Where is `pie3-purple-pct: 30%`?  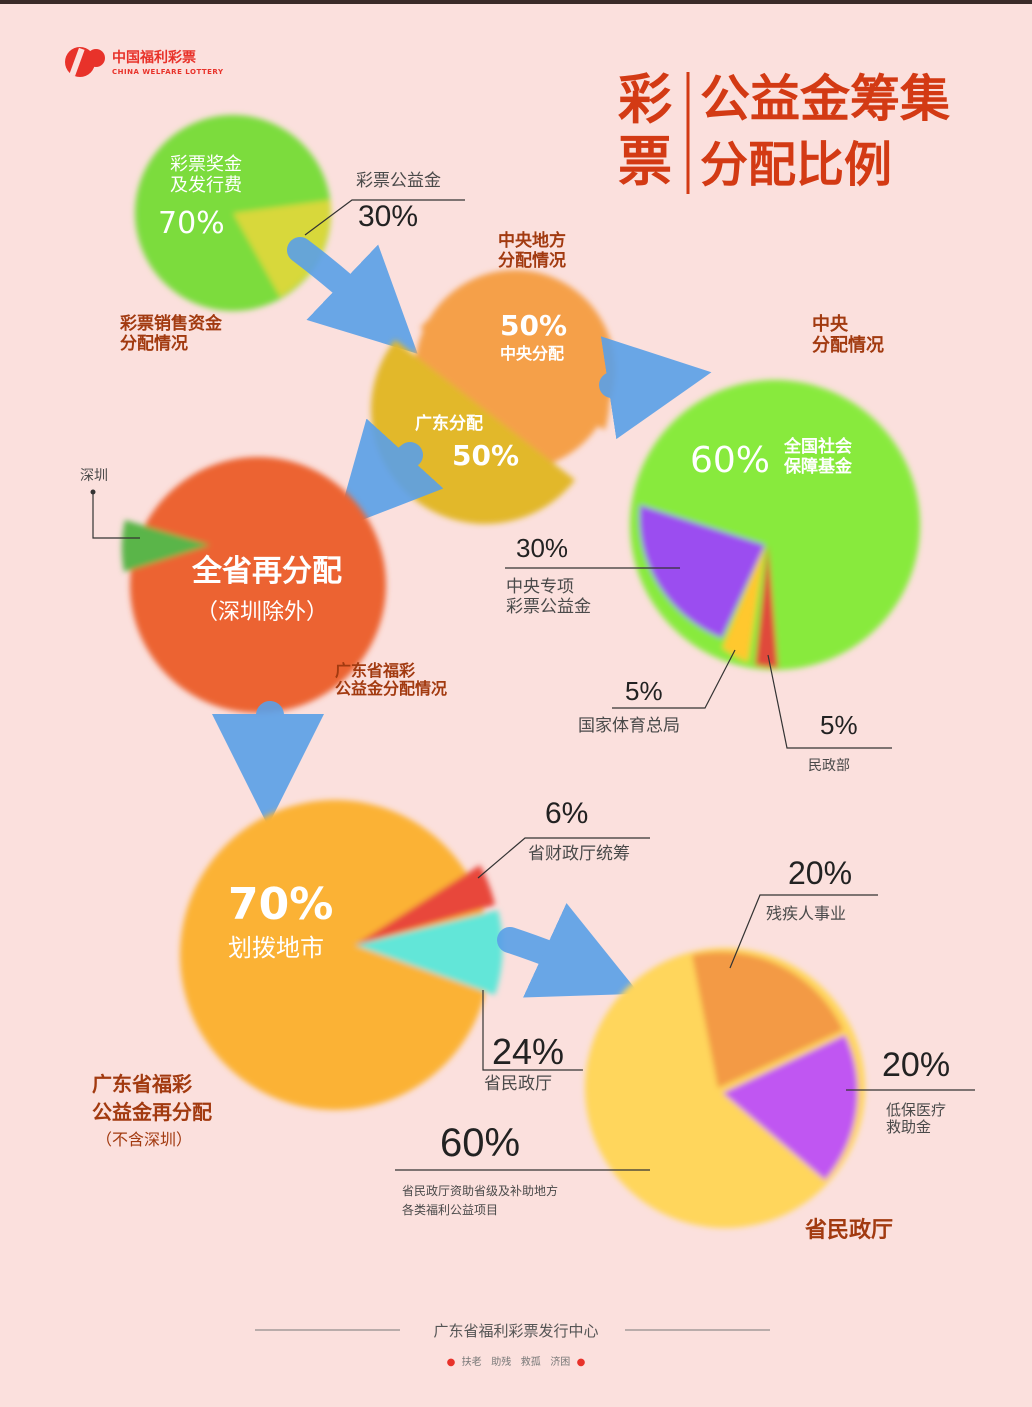
pie3-purple-pct: 30% is located at coordinates (542, 548).